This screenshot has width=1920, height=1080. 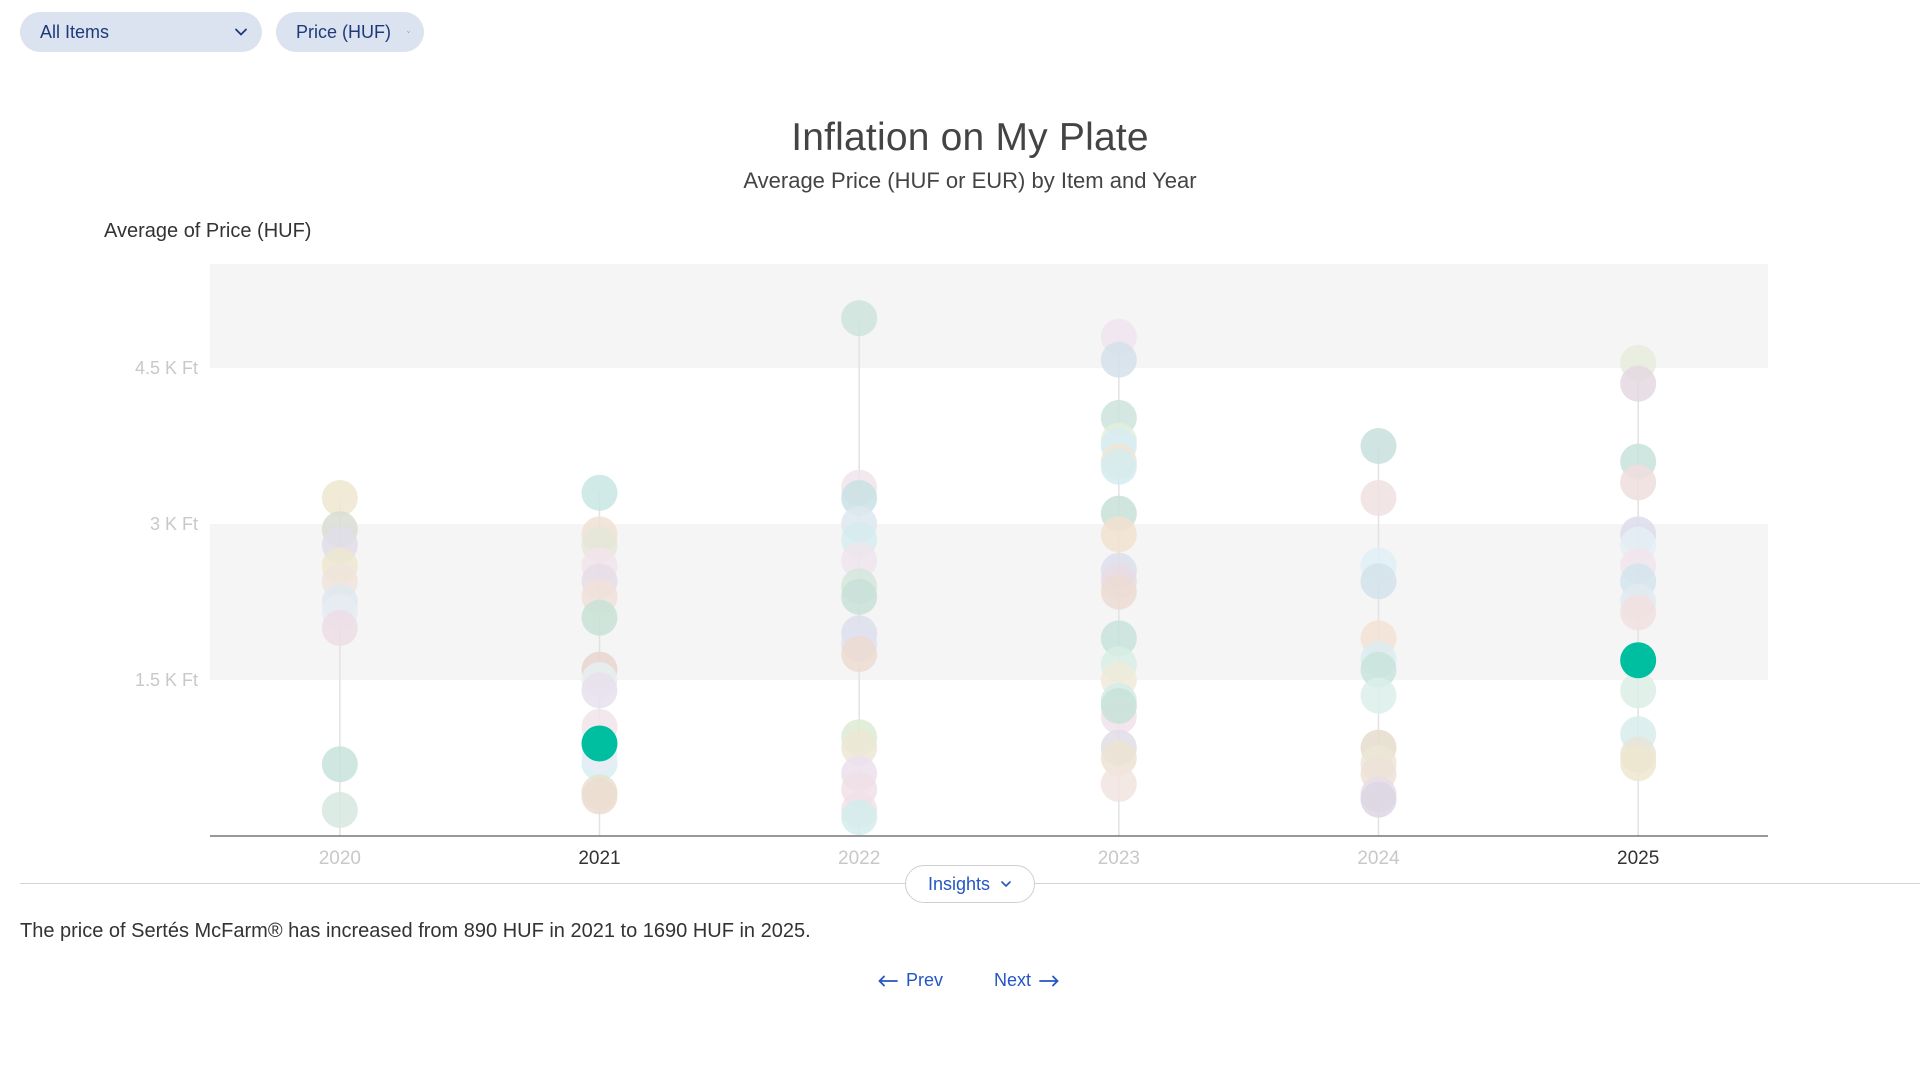 I want to click on metric-filter-value: Price (HUF), so click(x=343, y=31).